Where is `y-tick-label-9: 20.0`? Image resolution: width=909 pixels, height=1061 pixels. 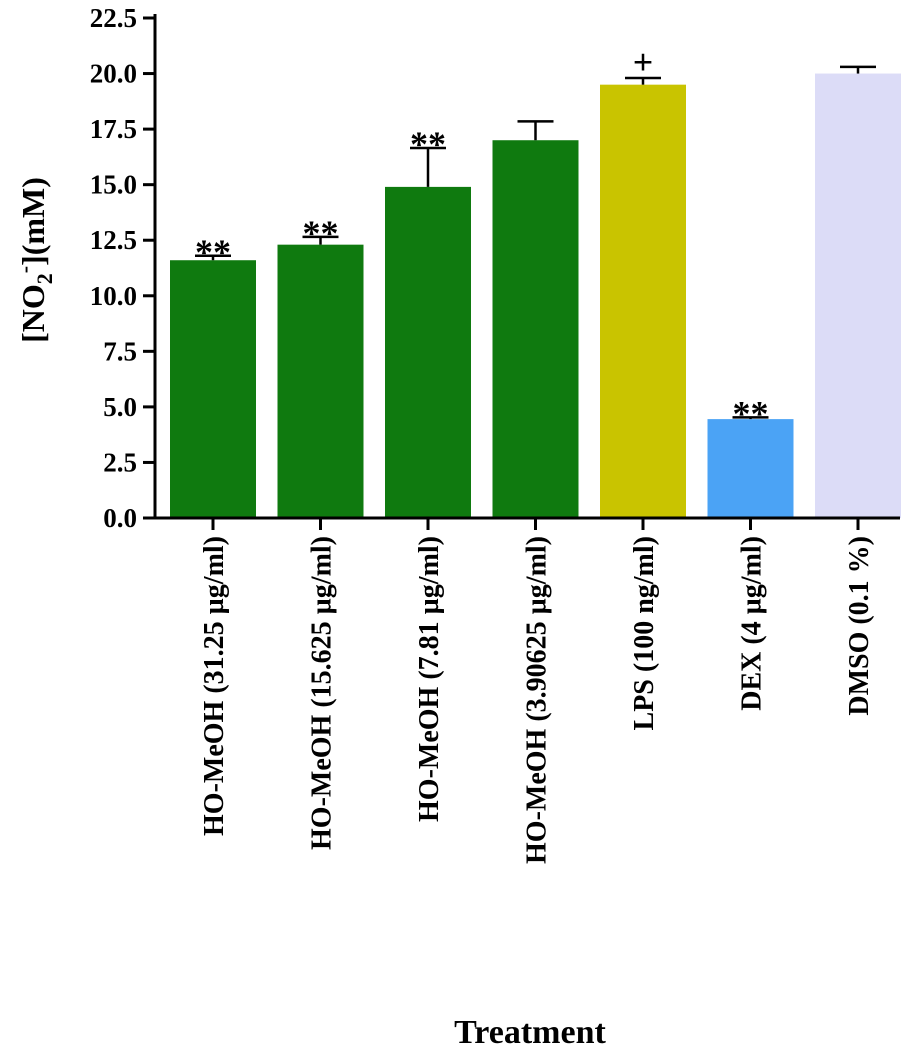
y-tick-label-9: 20.0 is located at coordinates (113, 74).